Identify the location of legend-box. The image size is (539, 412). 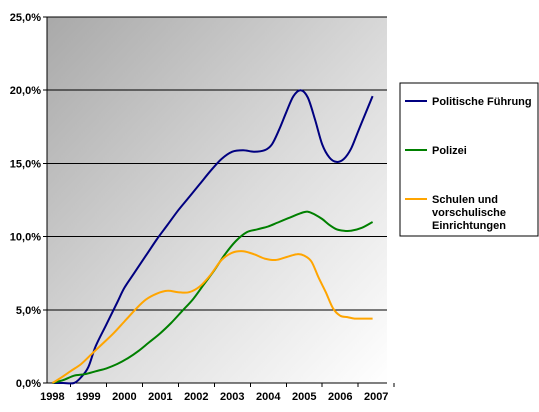
(469, 159).